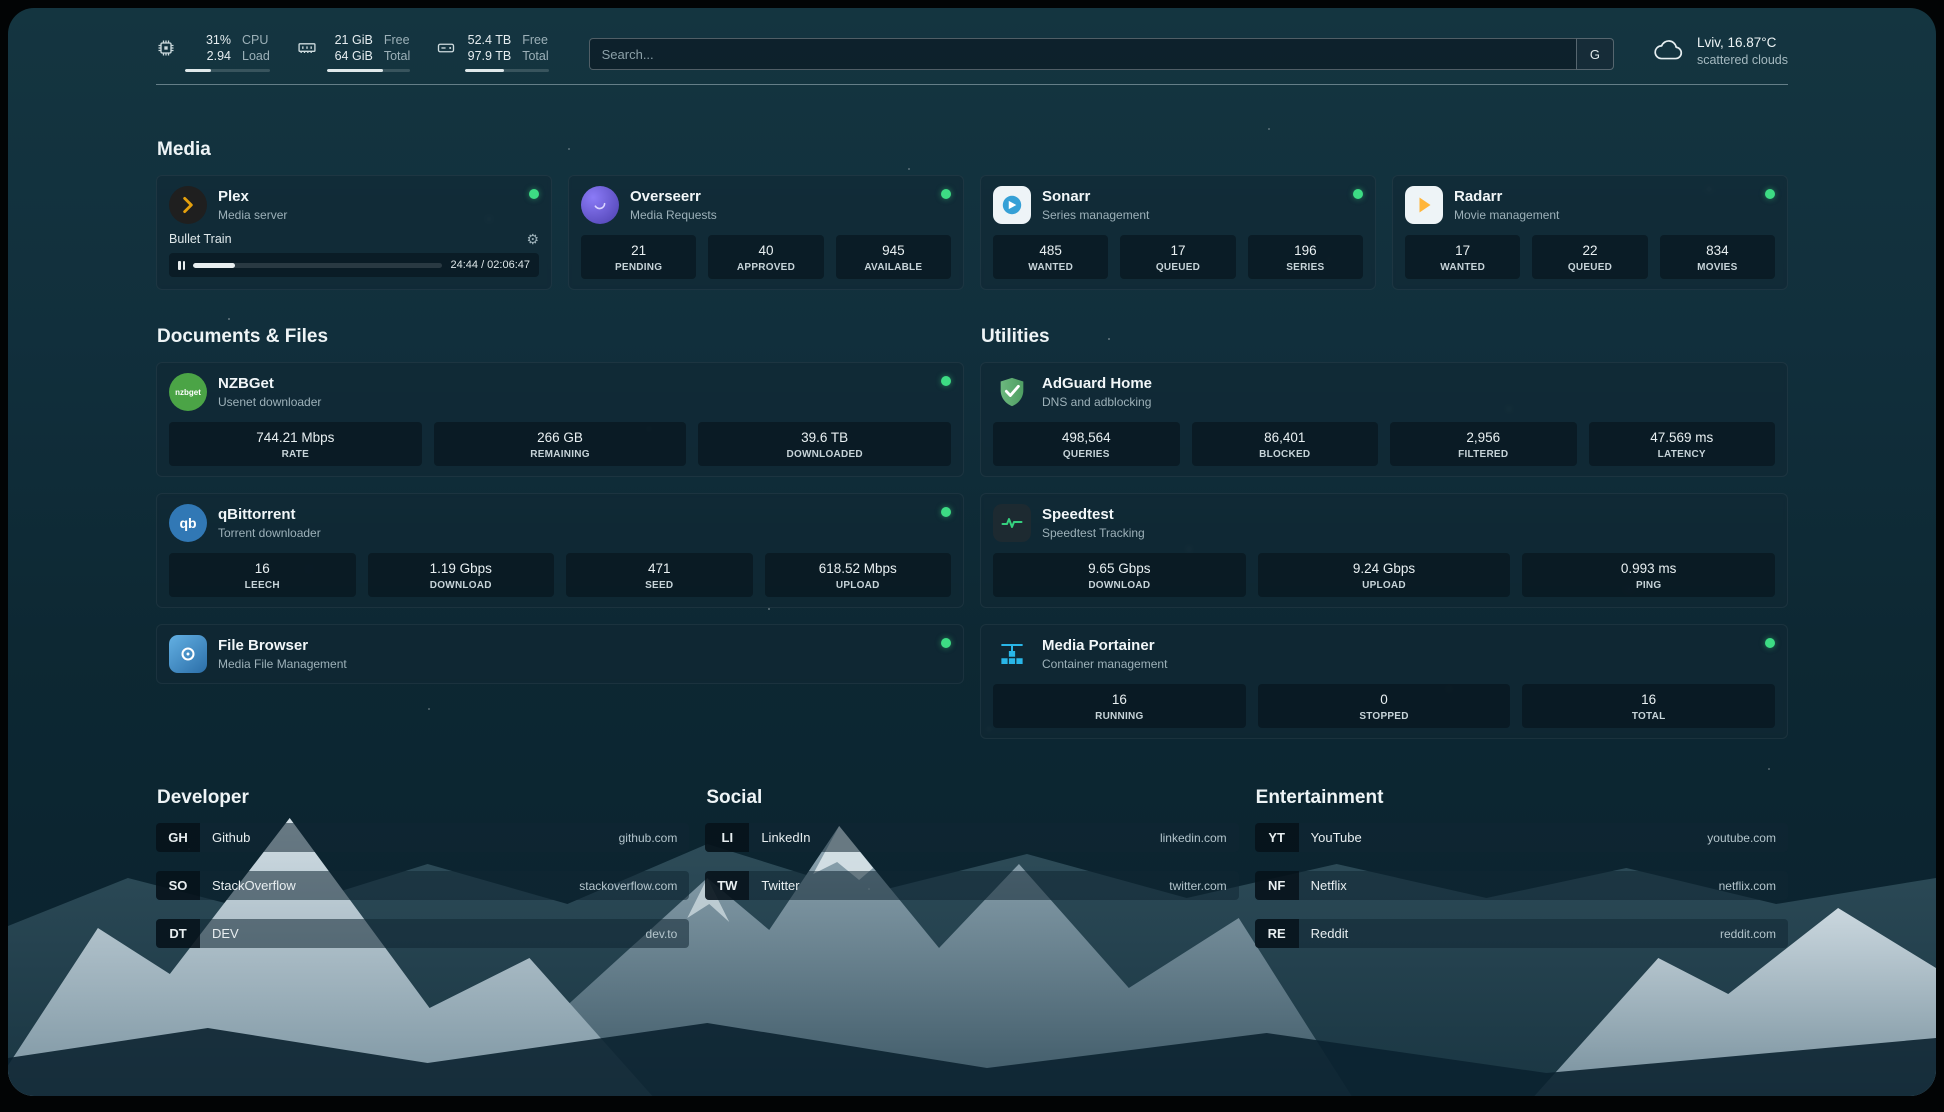 Image resolution: width=1944 pixels, height=1112 pixels. Describe the element at coordinates (295, 454) in the screenshot. I see `stat-label: RATE` at that location.